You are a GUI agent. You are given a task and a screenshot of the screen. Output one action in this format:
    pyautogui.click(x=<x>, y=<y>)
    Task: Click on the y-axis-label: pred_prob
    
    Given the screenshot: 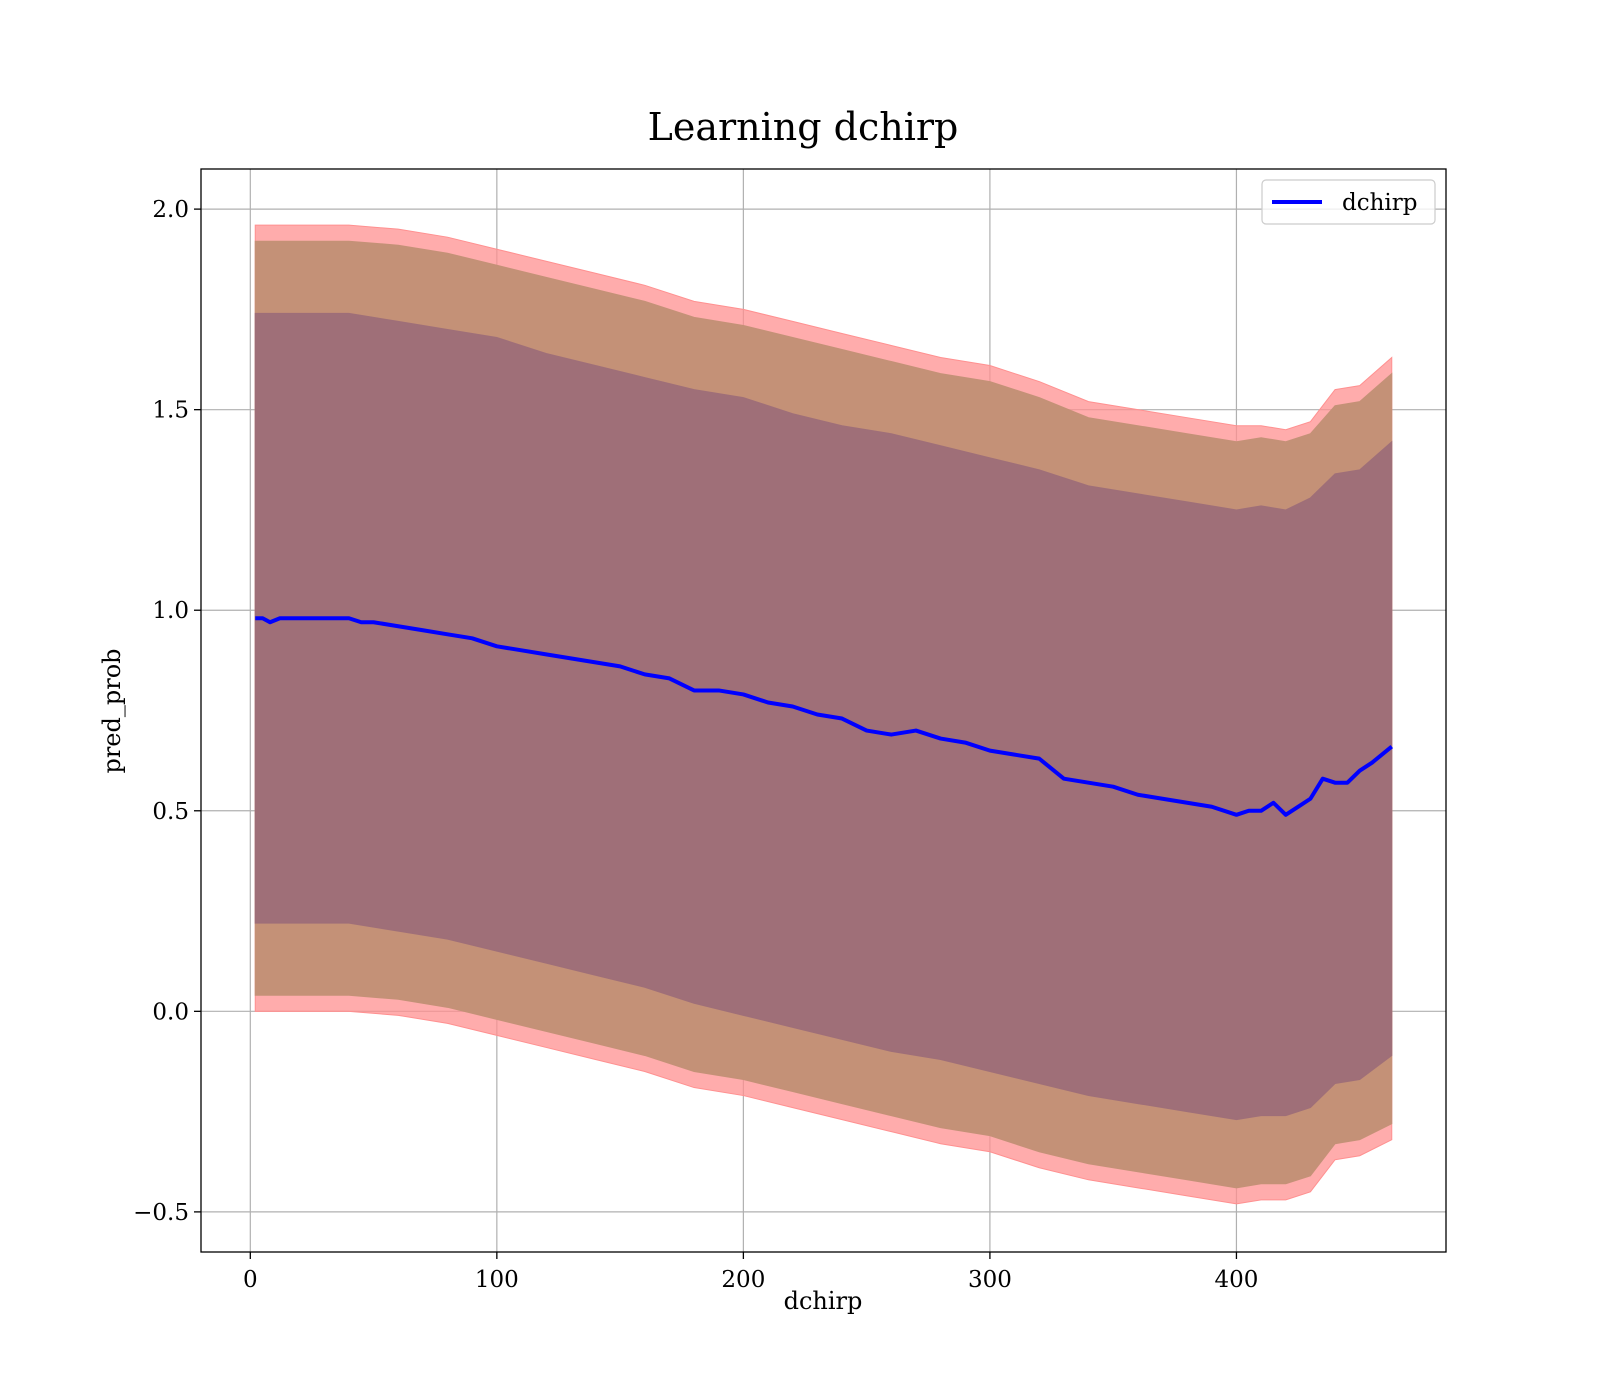 What is the action you would take?
    pyautogui.click(x=112, y=710)
    